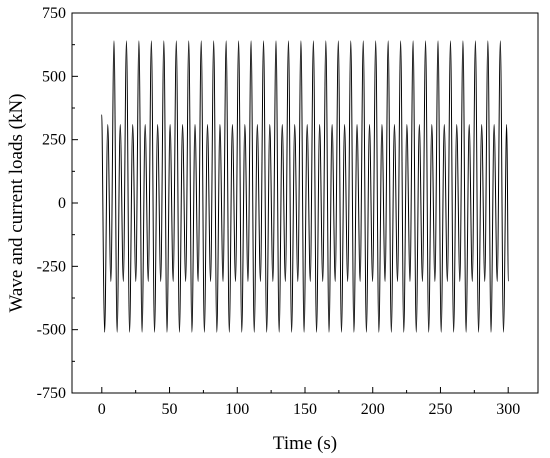  Describe the element at coordinates (54, 140) in the screenshot. I see `y-tick-label: 250` at that location.